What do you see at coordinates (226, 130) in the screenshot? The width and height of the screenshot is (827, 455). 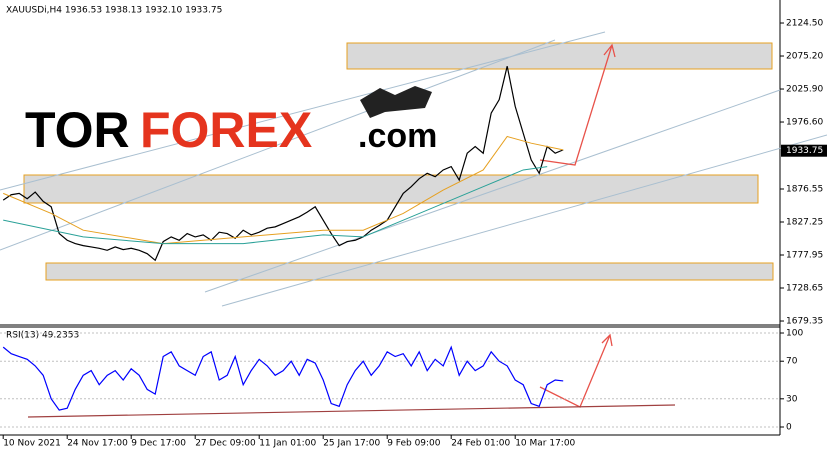 I see `logo-text: FOREX` at bounding box center [226, 130].